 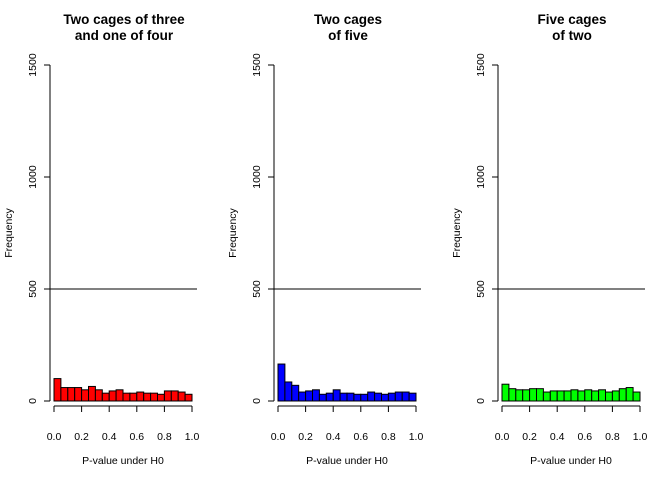 What do you see at coordinates (348, 19) in the screenshot?
I see `chart-title-line: Two cages` at bounding box center [348, 19].